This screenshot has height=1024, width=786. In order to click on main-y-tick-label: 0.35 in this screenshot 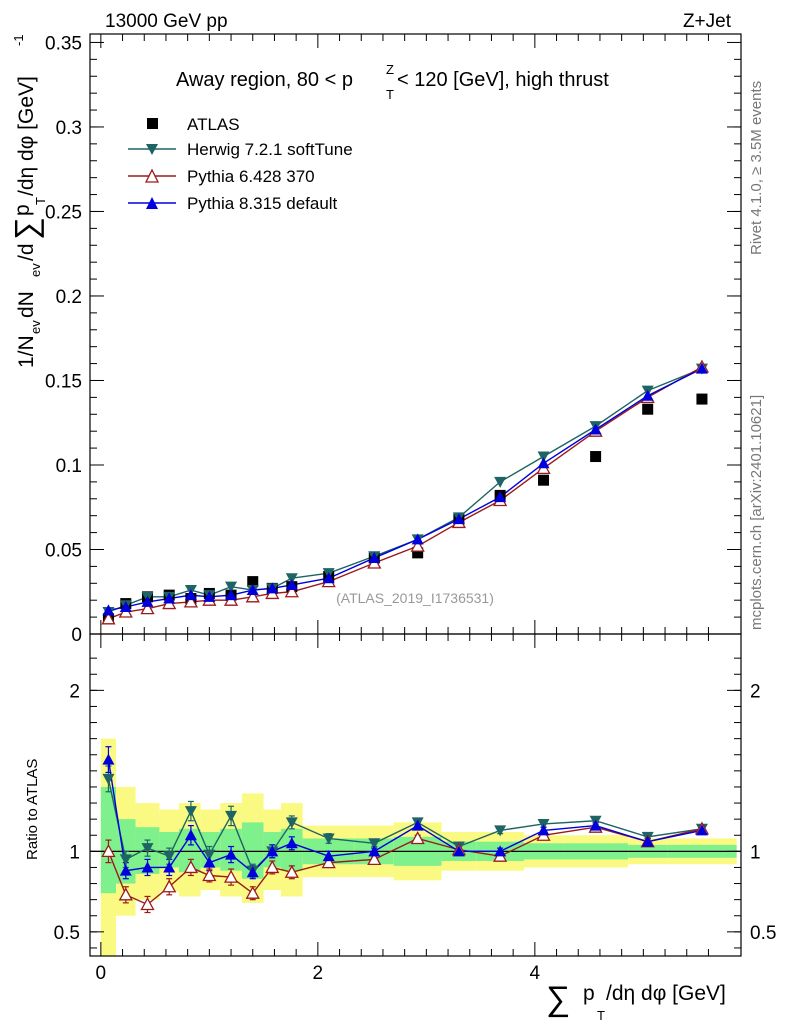, I will do `click(63, 43)`.